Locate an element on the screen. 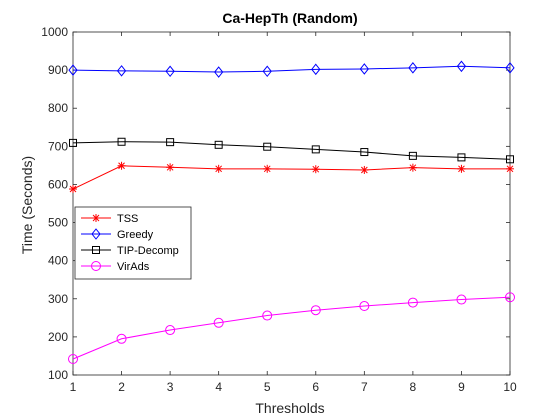 This screenshot has width=560, height=420. legend-label: VirAds is located at coordinates (133, 267).